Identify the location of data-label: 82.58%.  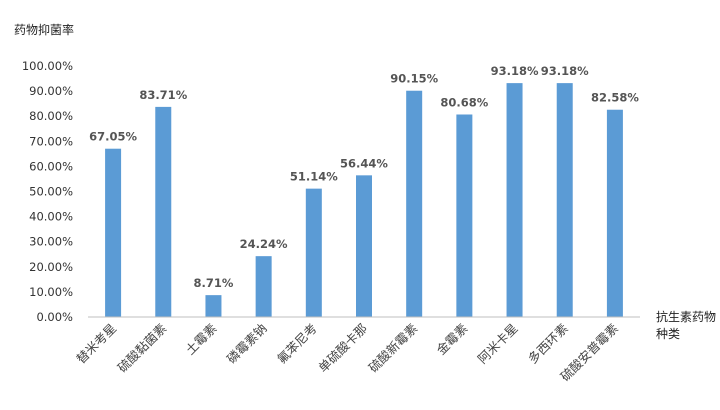
(615, 98).